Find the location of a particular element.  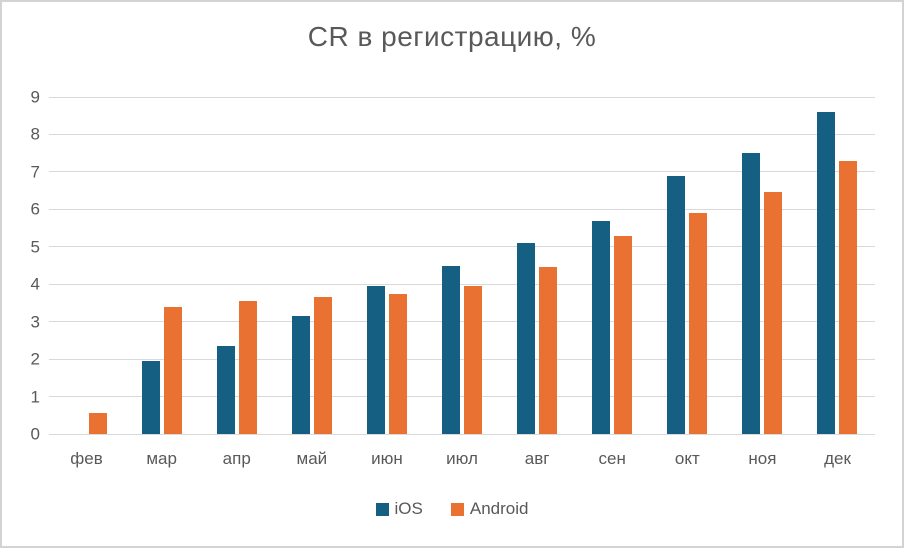

x-tick-label: май is located at coordinates (312, 458).